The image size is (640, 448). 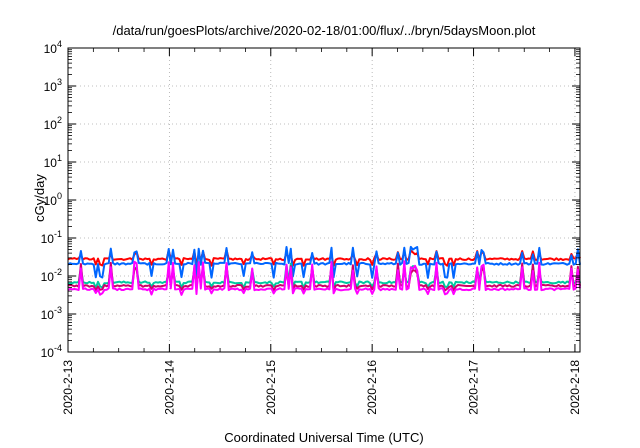 I want to click on x-tick-label: 2020-2-13, so click(x=68, y=387).